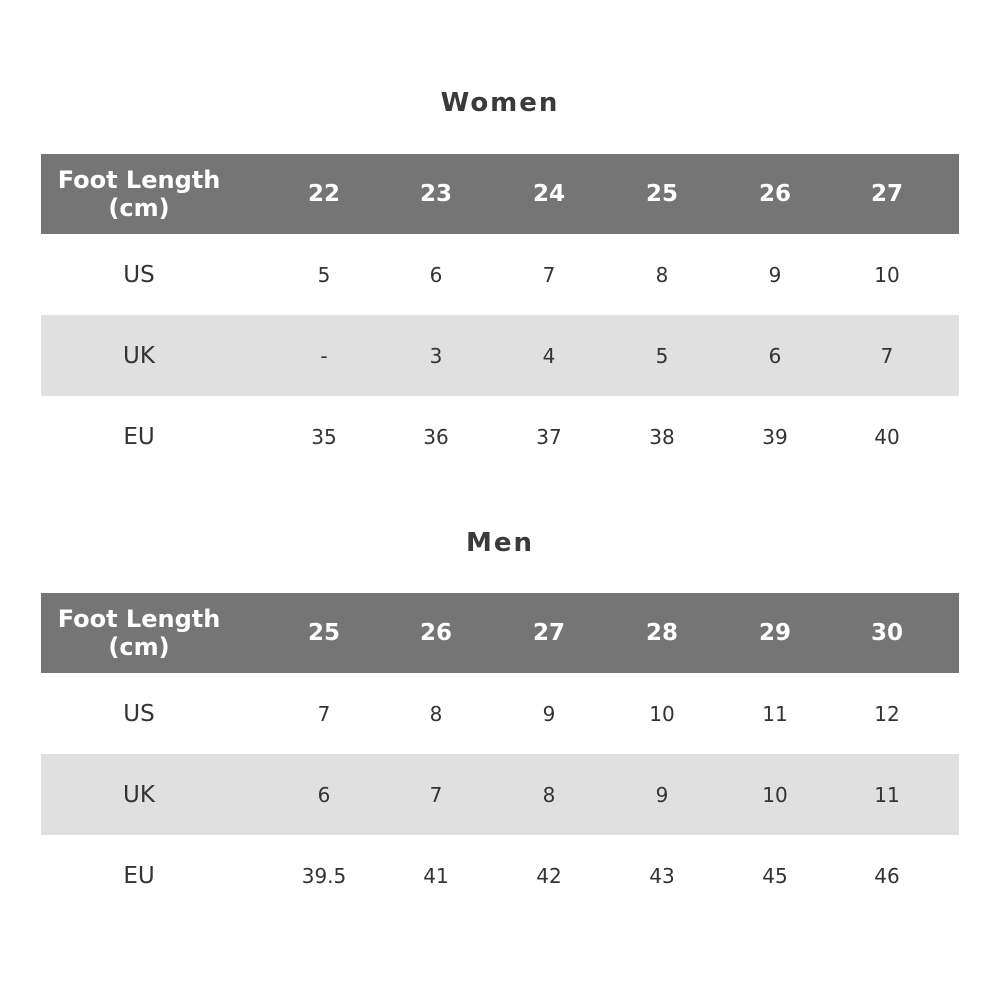 Image resolution: width=1000 pixels, height=1000 pixels. I want to click on header-row: Foot Length (cm) 22 23 24 25 26 27, so click(500, 194).